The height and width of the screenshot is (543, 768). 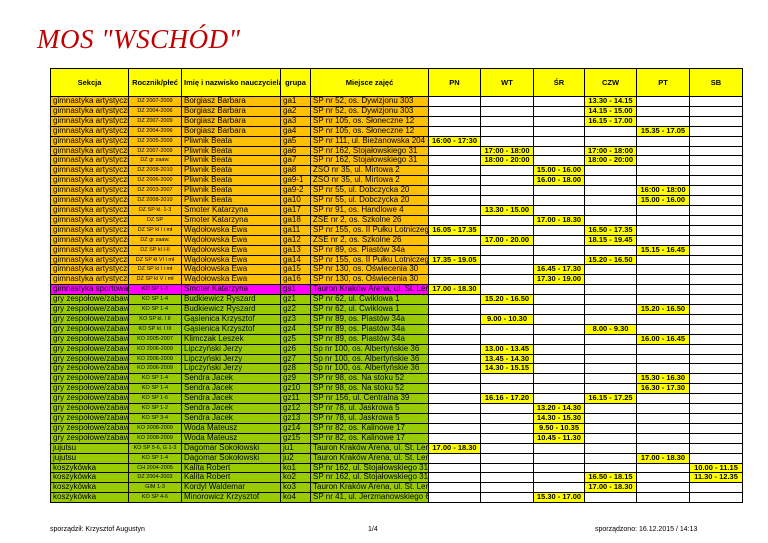 I want to click on cell-czw: 14.15 - 15.00, so click(x=610, y=111).